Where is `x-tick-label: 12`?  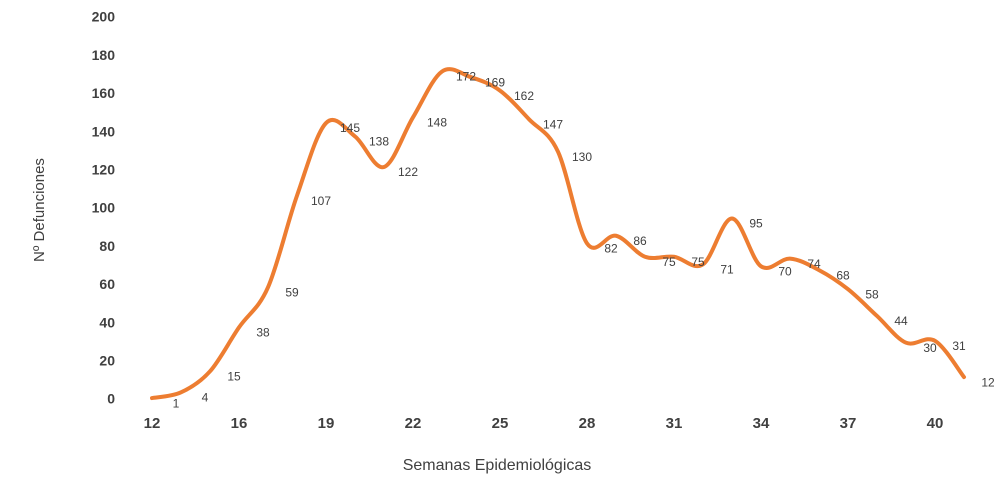 x-tick-label: 12 is located at coordinates (152, 423).